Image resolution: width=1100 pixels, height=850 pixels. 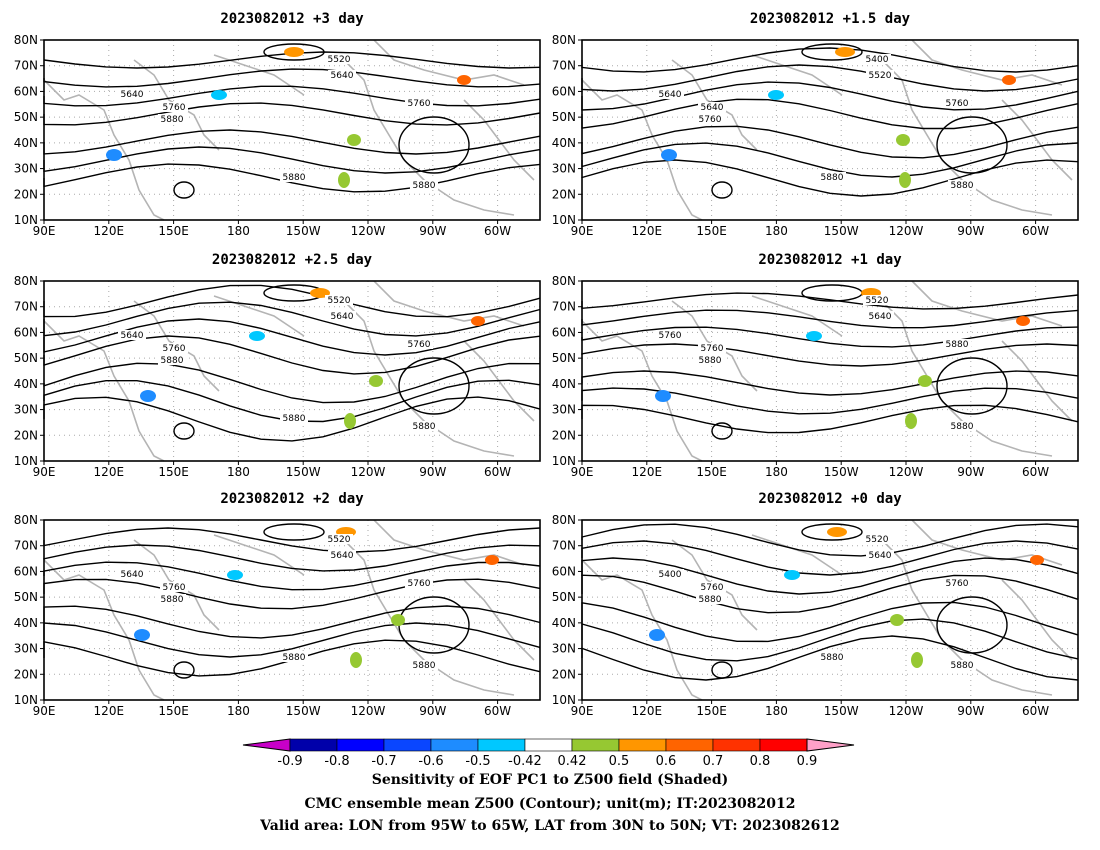 What do you see at coordinates (830, 745) in the screenshot?
I see `colorbar-high-arrow` at bounding box center [830, 745].